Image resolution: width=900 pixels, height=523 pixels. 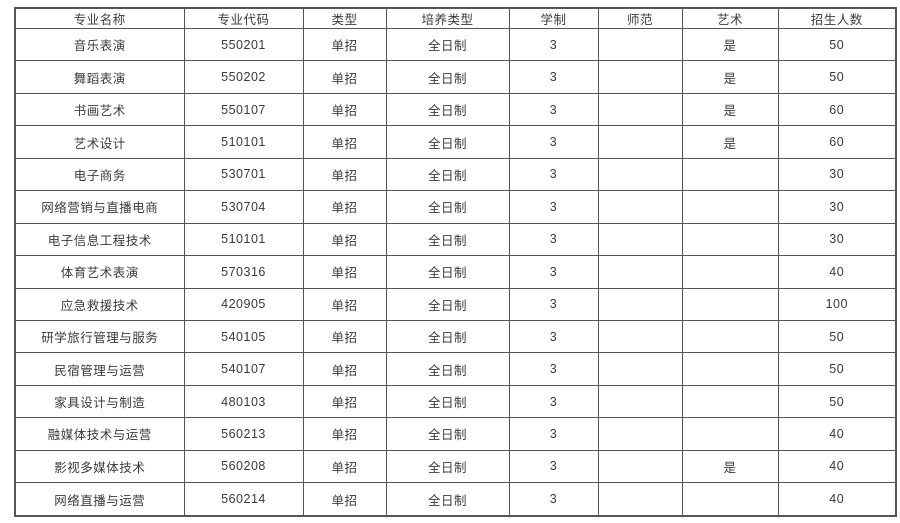 What do you see at coordinates (99, 44) in the screenshot?
I see `cell-name: 音乐表演` at bounding box center [99, 44].